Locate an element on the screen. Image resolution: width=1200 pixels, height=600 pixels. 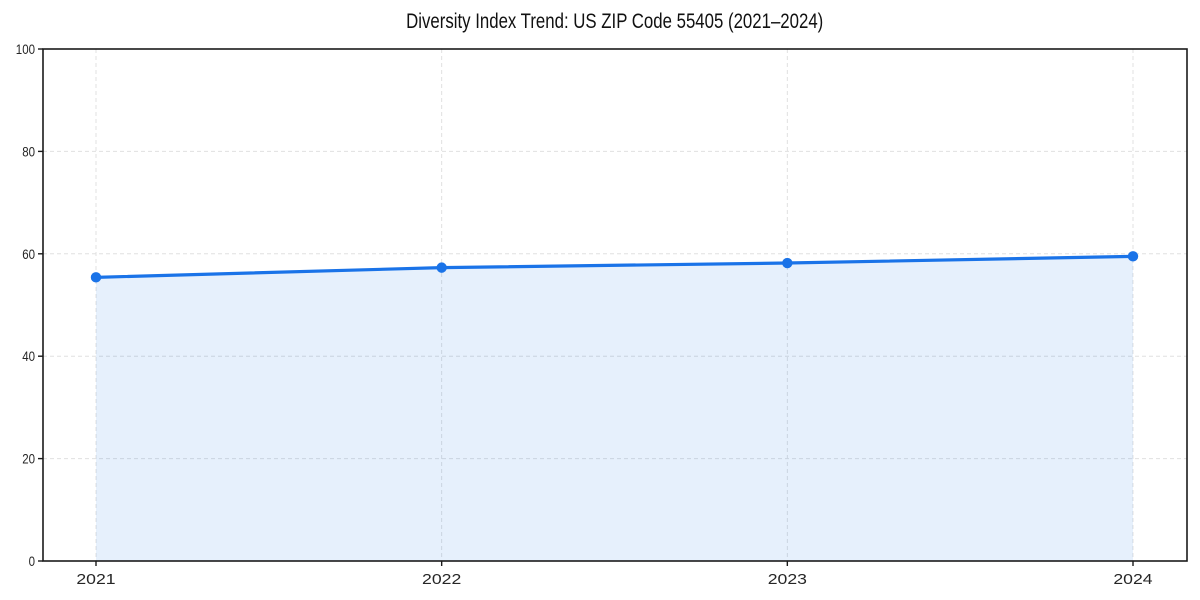
data-point-2021 is located at coordinates (96, 277).